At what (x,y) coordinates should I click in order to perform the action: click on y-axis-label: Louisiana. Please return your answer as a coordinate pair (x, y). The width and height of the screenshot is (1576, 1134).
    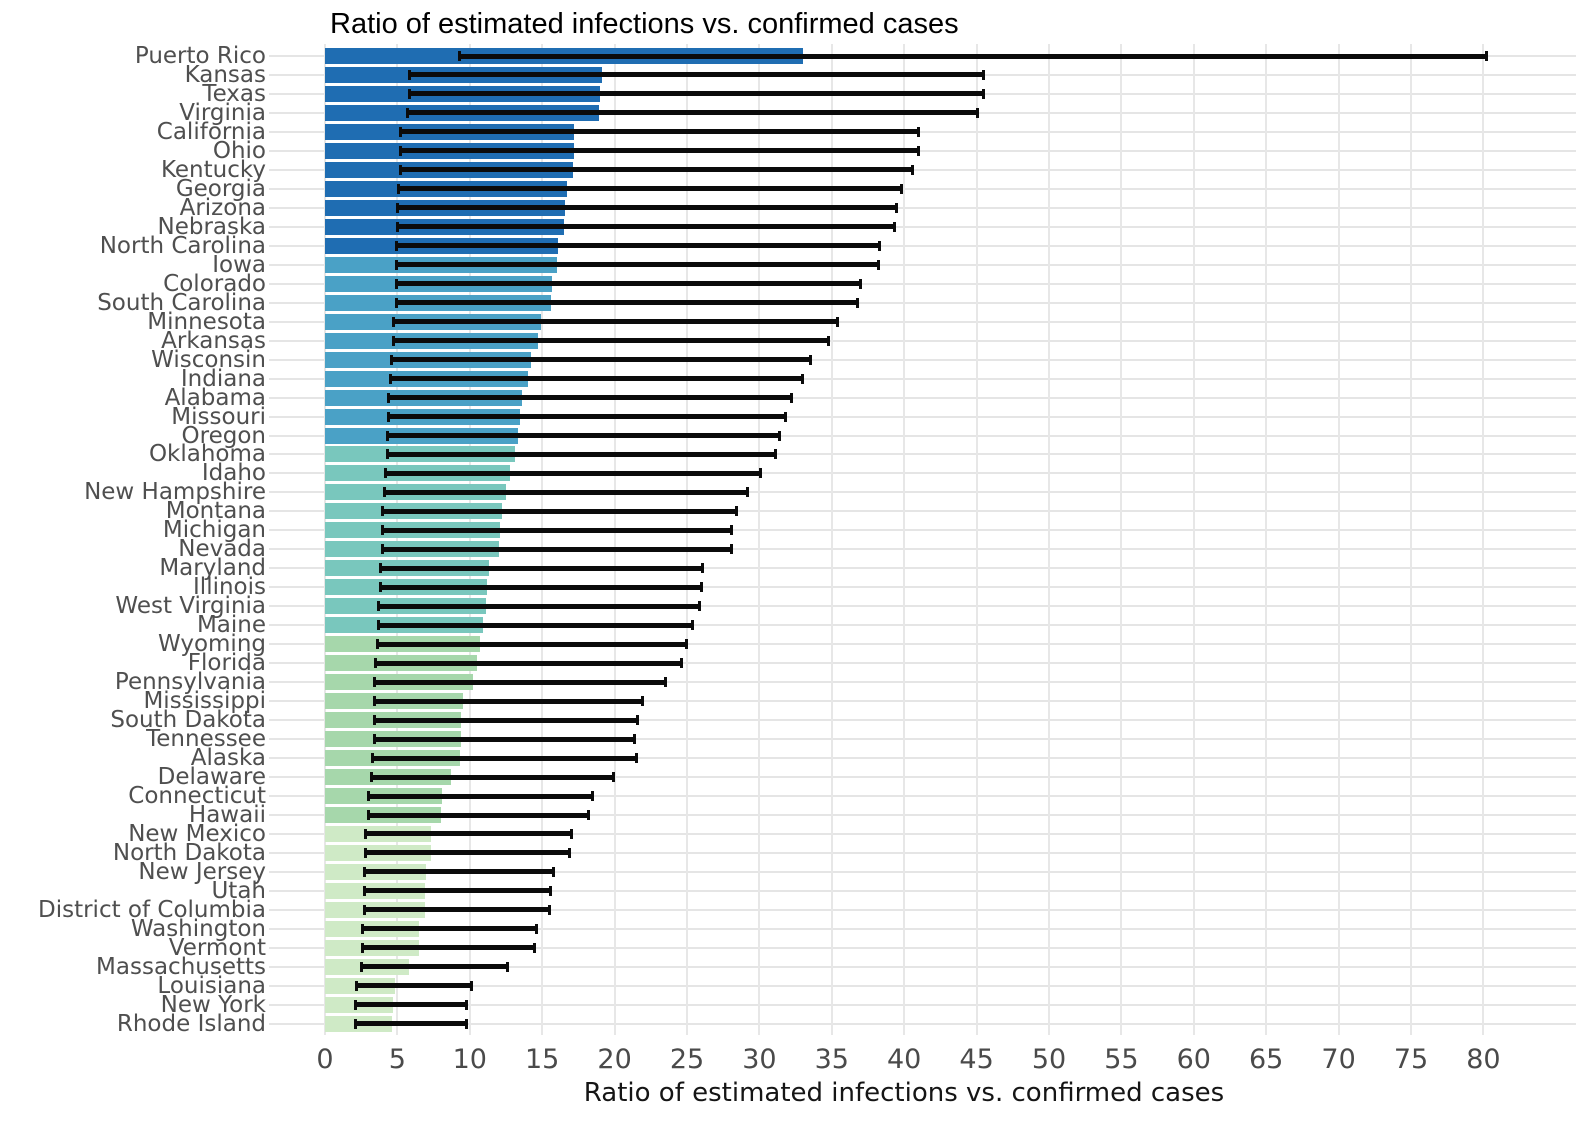
    Looking at the image, I should click on (211, 985).